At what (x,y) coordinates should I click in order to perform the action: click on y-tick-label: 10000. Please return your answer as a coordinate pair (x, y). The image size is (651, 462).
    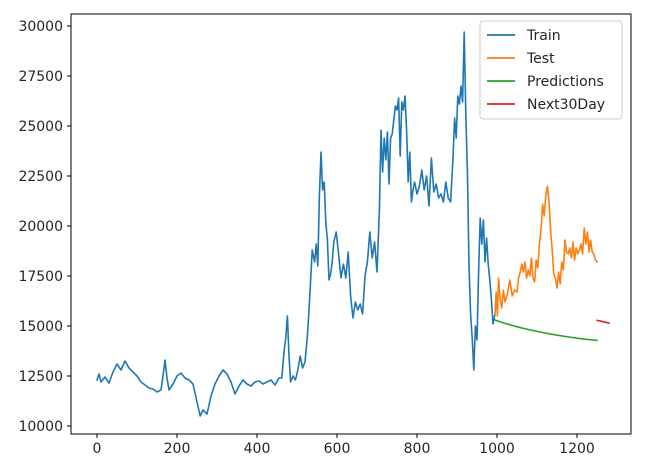
    Looking at the image, I should click on (40, 427).